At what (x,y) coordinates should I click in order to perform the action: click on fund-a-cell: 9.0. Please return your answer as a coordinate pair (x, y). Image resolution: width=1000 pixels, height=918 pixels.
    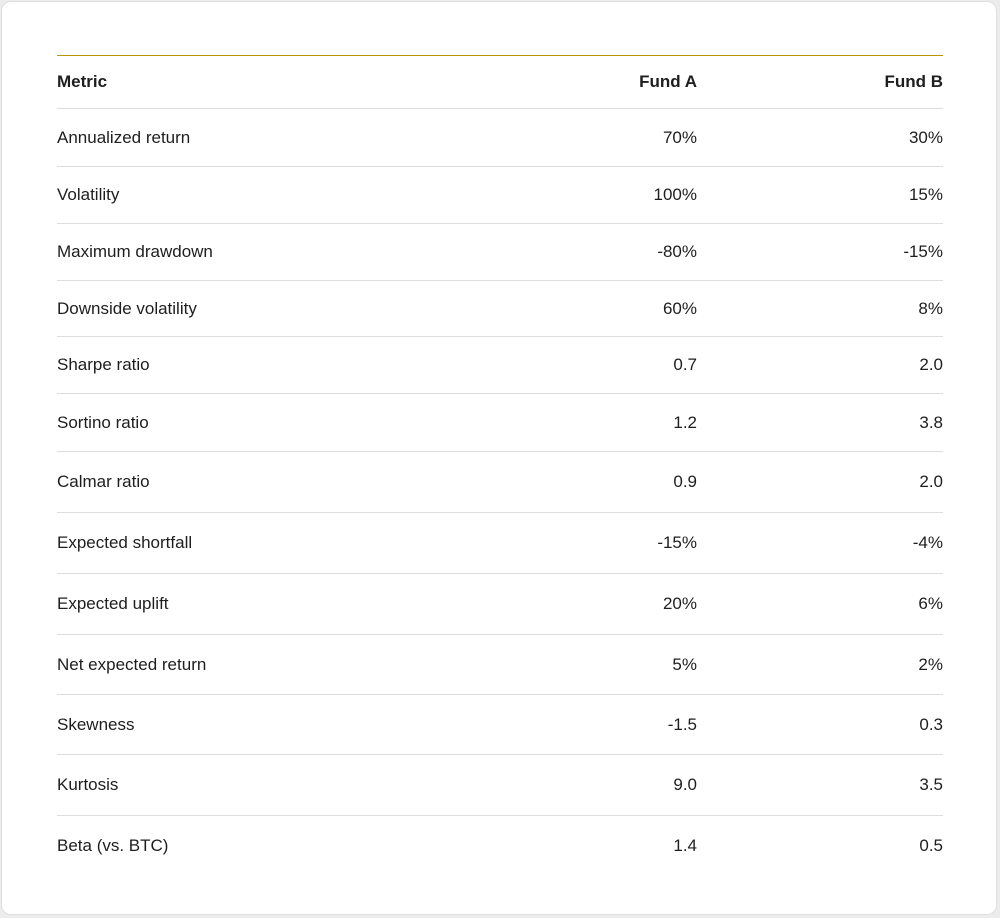
    Looking at the image, I should click on (572, 785).